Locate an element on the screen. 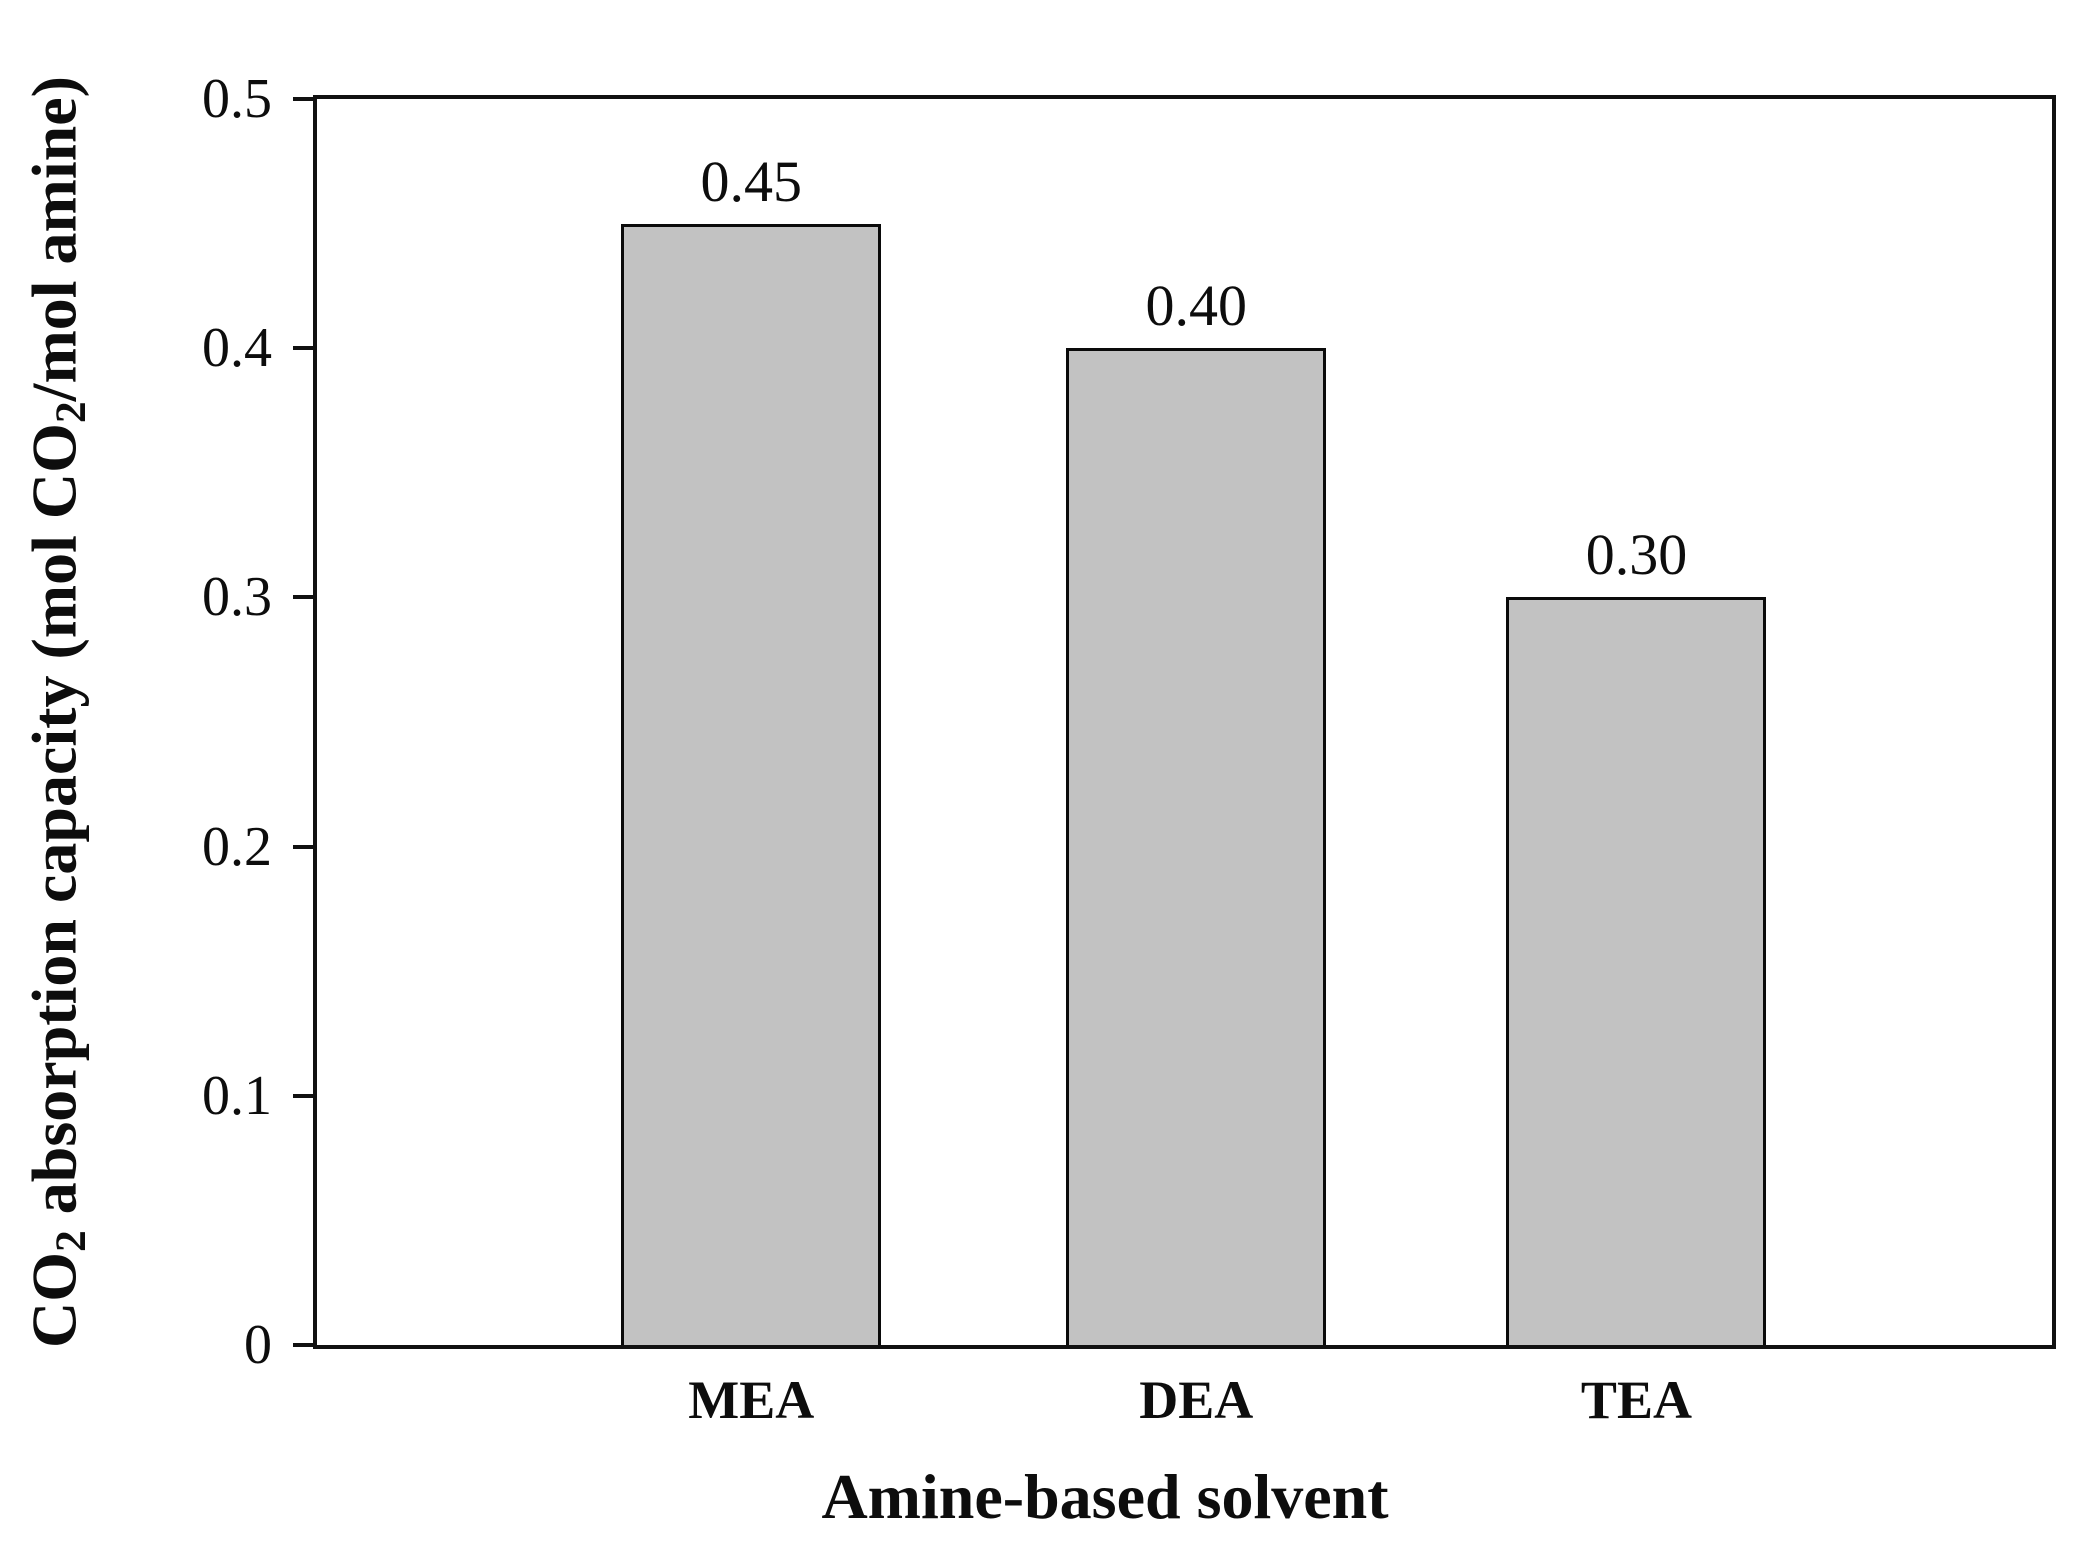 The image size is (2092, 1566). bar-tea is located at coordinates (1636, 971).